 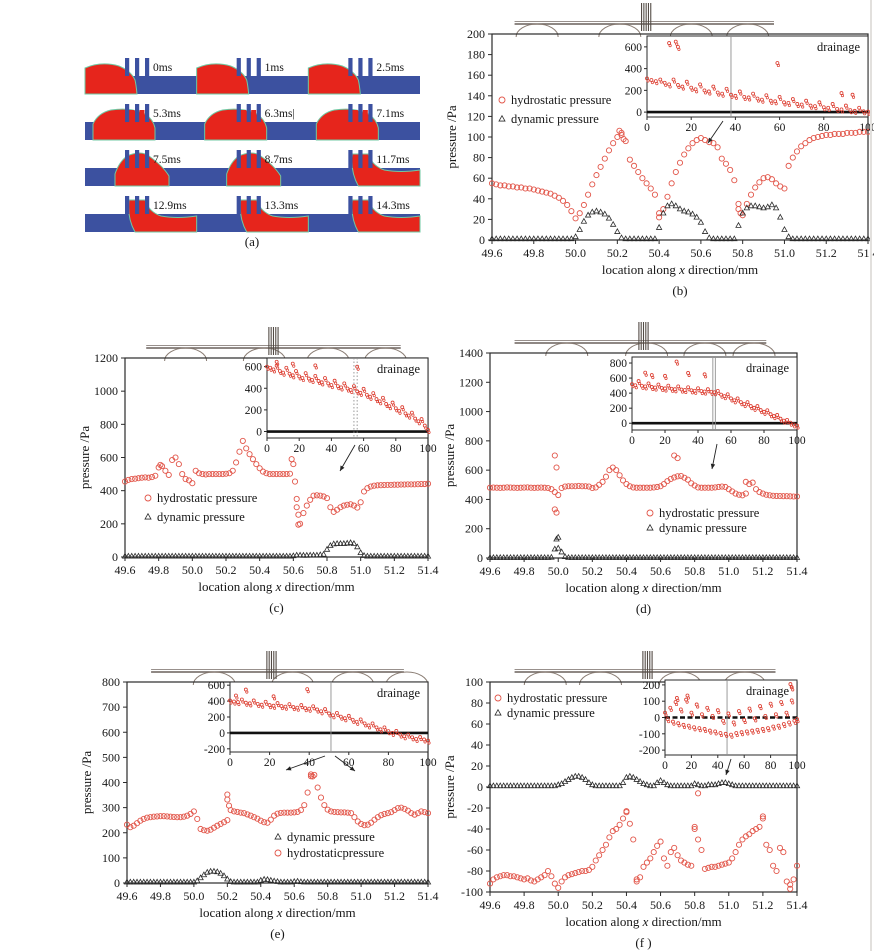 What do you see at coordinates (280, 114) in the screenshot?
I see `svg-text: 6.3ms|` at bounding box center [280, 114].